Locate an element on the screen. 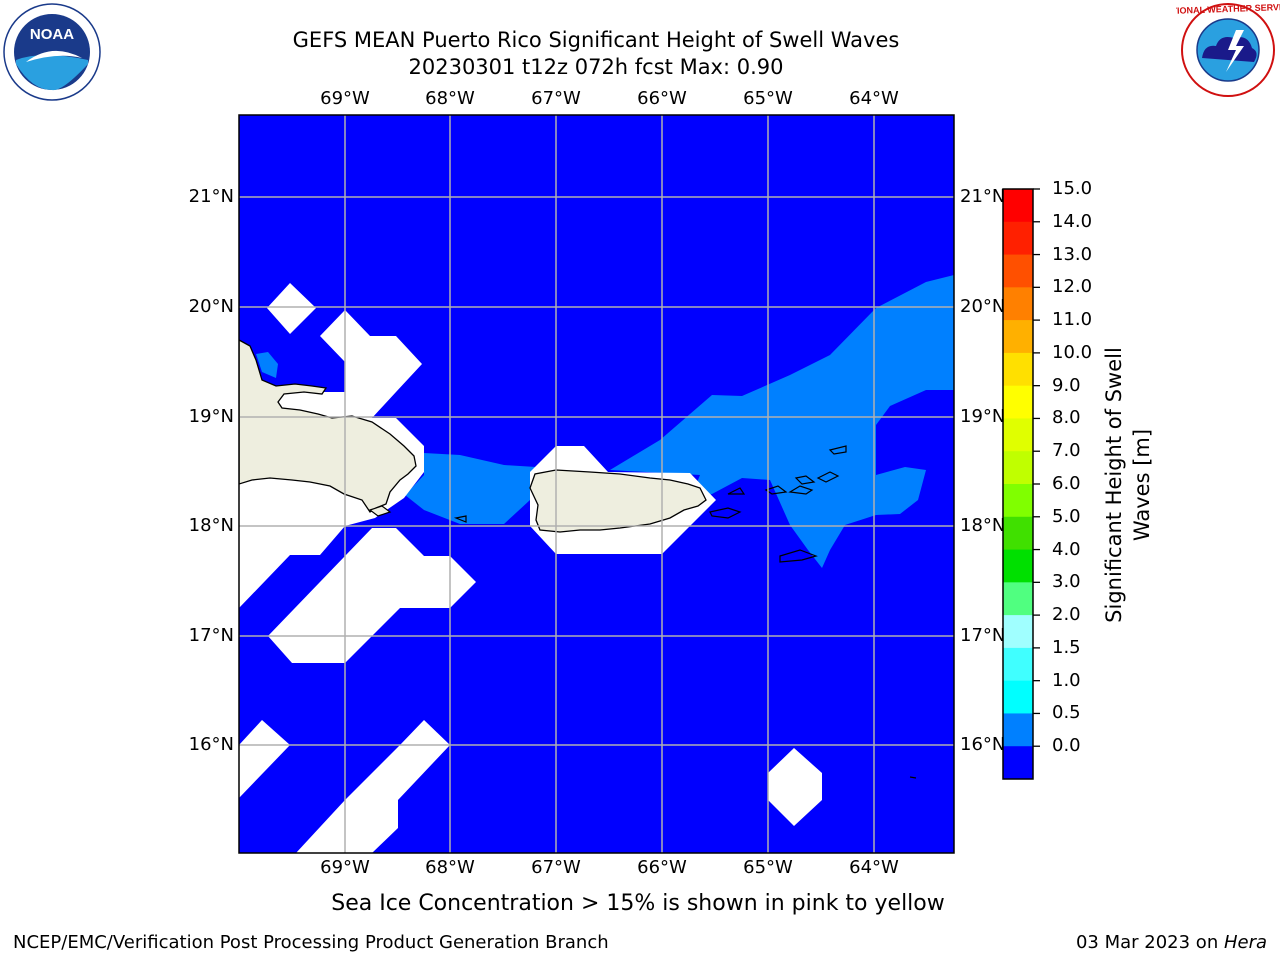 The height and width of the screenshot is (960, 1280). lon-label-top: 65°W is located at coordinates (768, 98).